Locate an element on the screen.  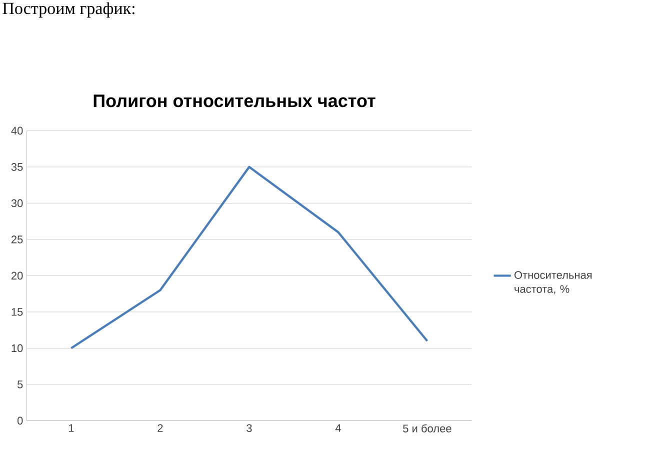
chart-title: Полигон относительных частот is located at coordinates (235, 101).